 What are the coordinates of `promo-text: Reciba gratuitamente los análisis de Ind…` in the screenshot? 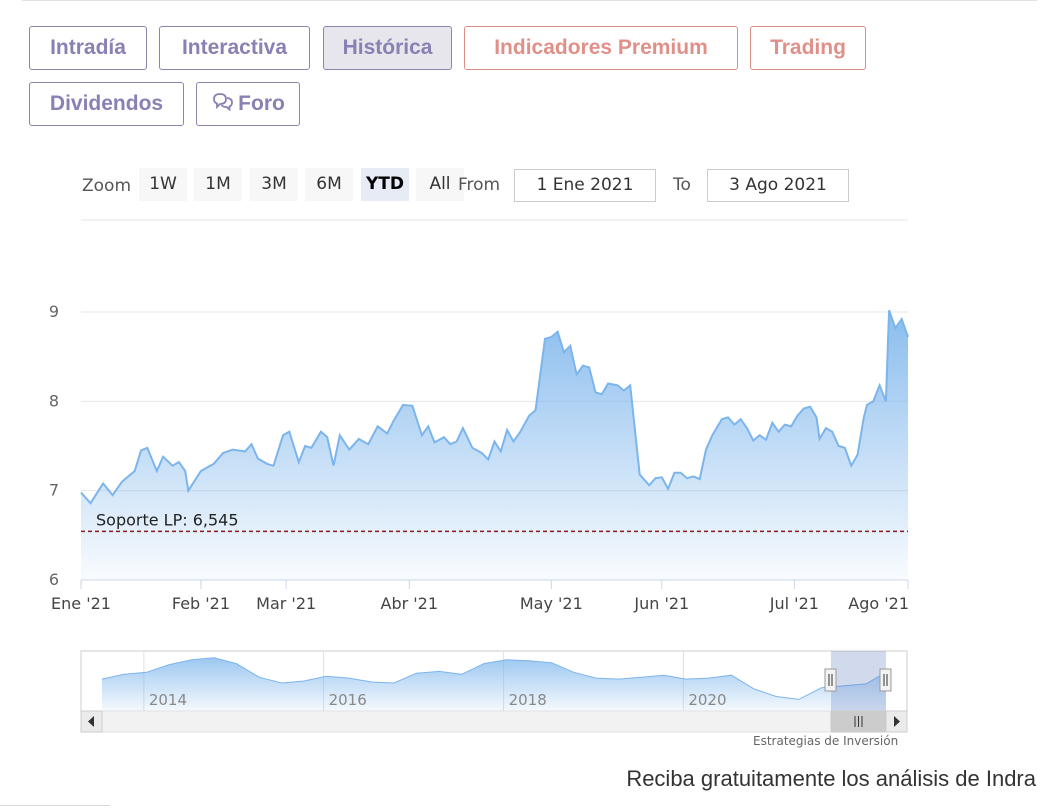 It's located at (831, 778).